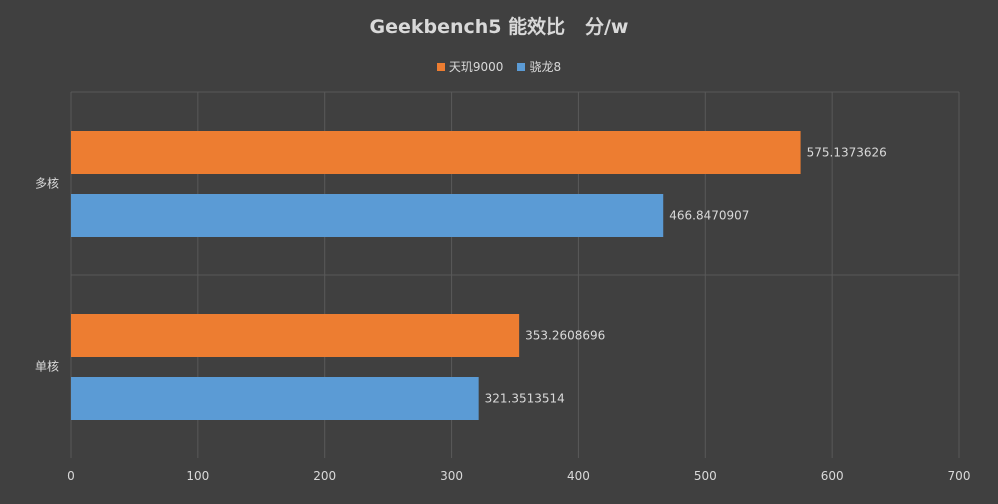  I want to click on legend-label-series-1: 骁龙8, so click(545, 67).